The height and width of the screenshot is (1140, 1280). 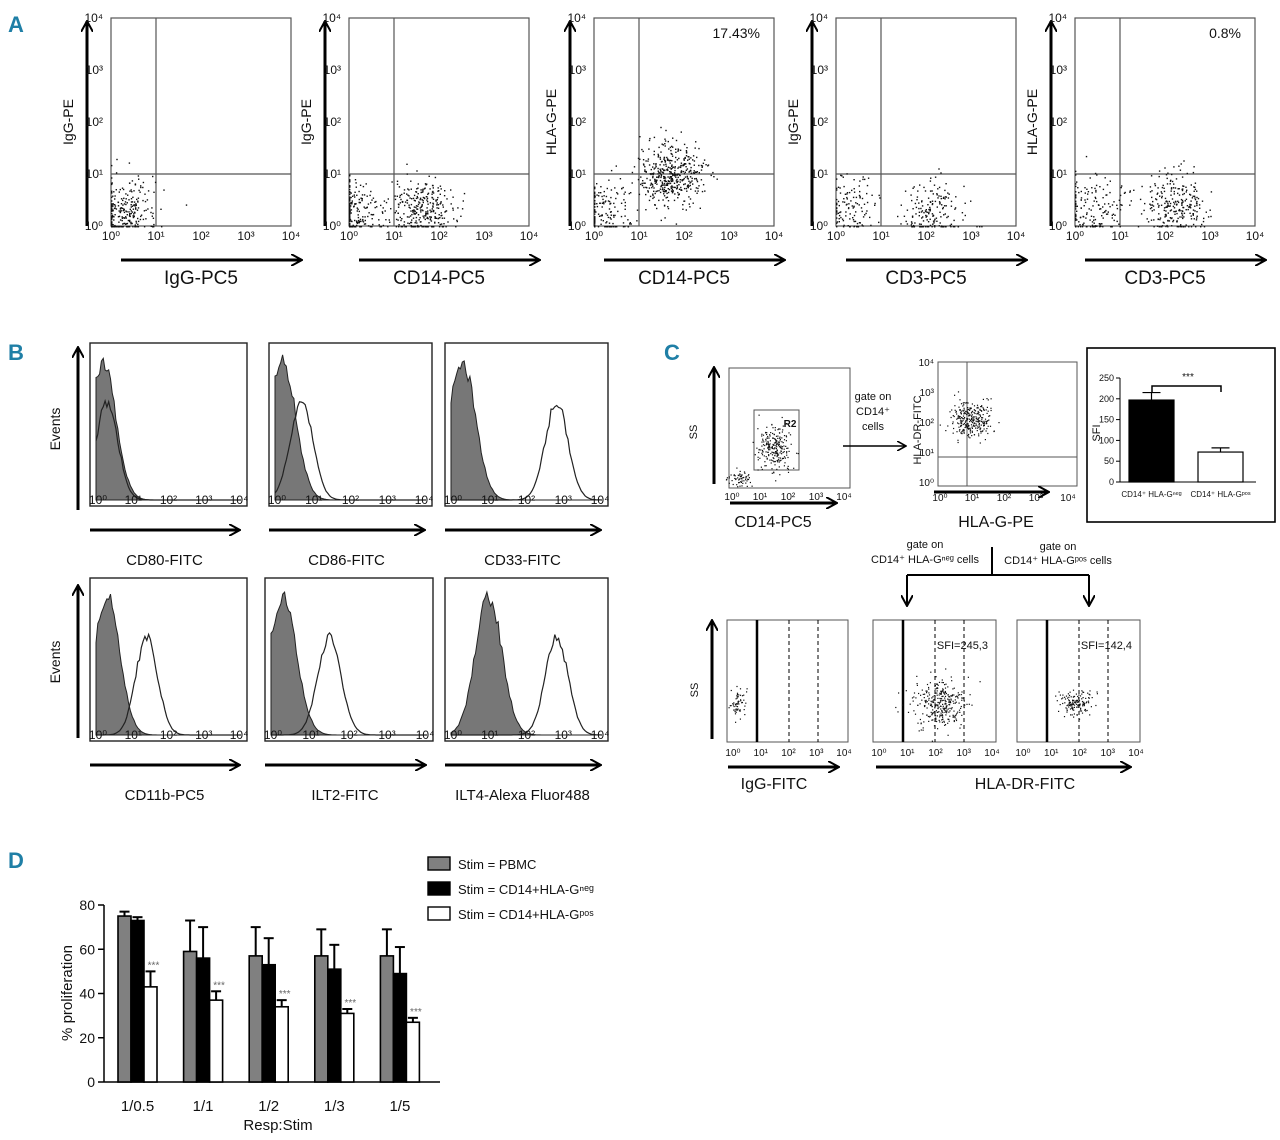 What do you see at coordinates (111, 236) in the screenshot?
I see `x-tick-label: 10⁰` at bounding box center [111, 236].